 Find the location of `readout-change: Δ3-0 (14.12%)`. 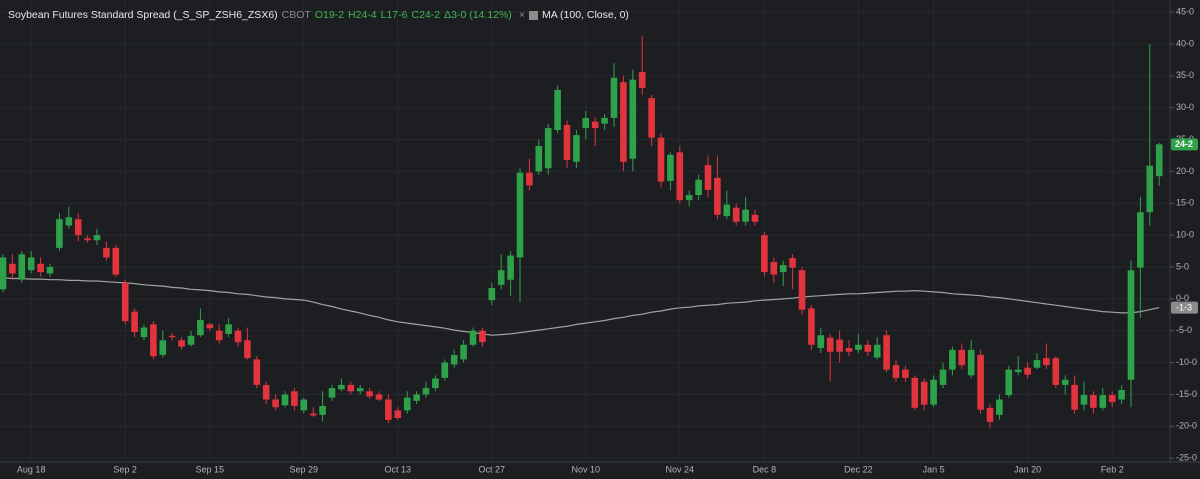

readout-change: Δ3-0 (14.12%) is located at coordinates (478, 15).